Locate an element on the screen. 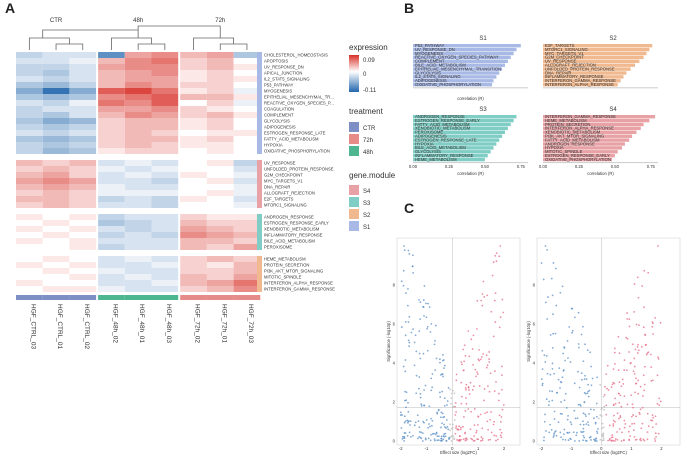  bar-label: ADIPOGENESIS is located at coordinates (431, 80).